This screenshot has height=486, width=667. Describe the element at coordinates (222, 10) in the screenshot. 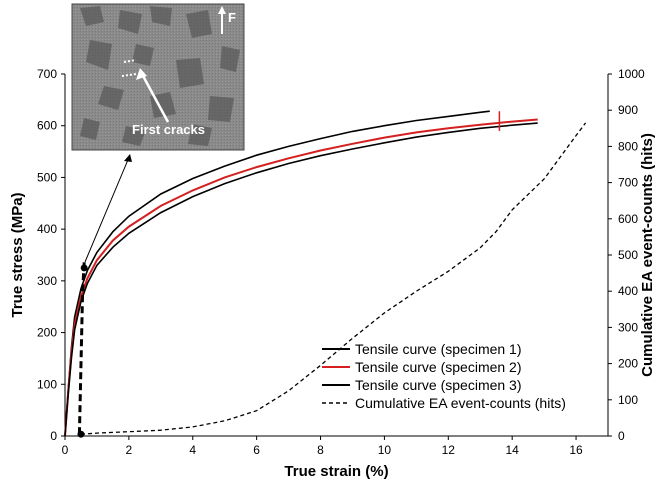

I see `force-arrow-head` at that location.